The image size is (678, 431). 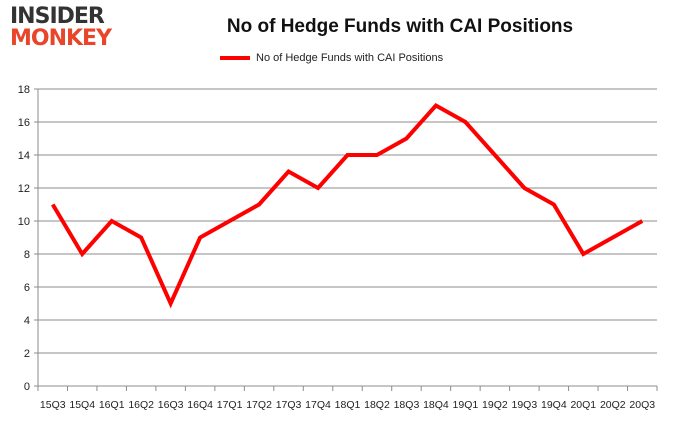 I want to click on logo-line1: INSIDER, so click(x=57, y=16).